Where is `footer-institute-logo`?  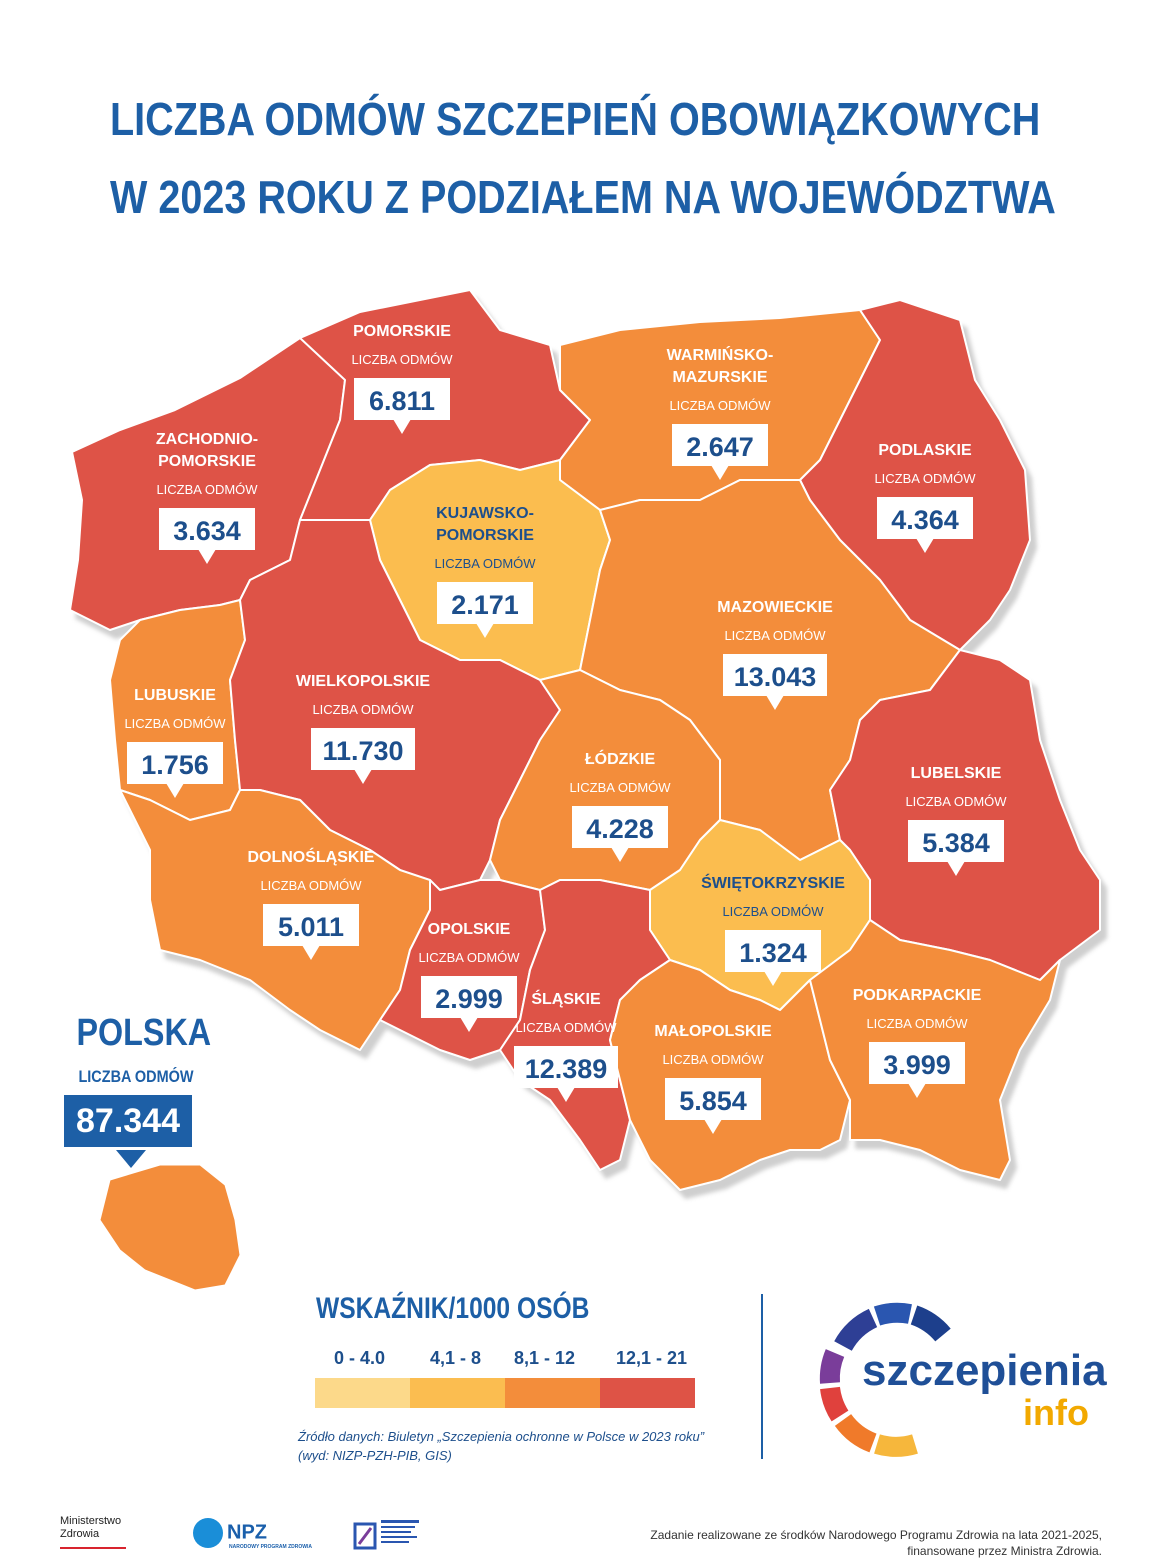 footer-institute-logo is located at coordinates (388, 1538).